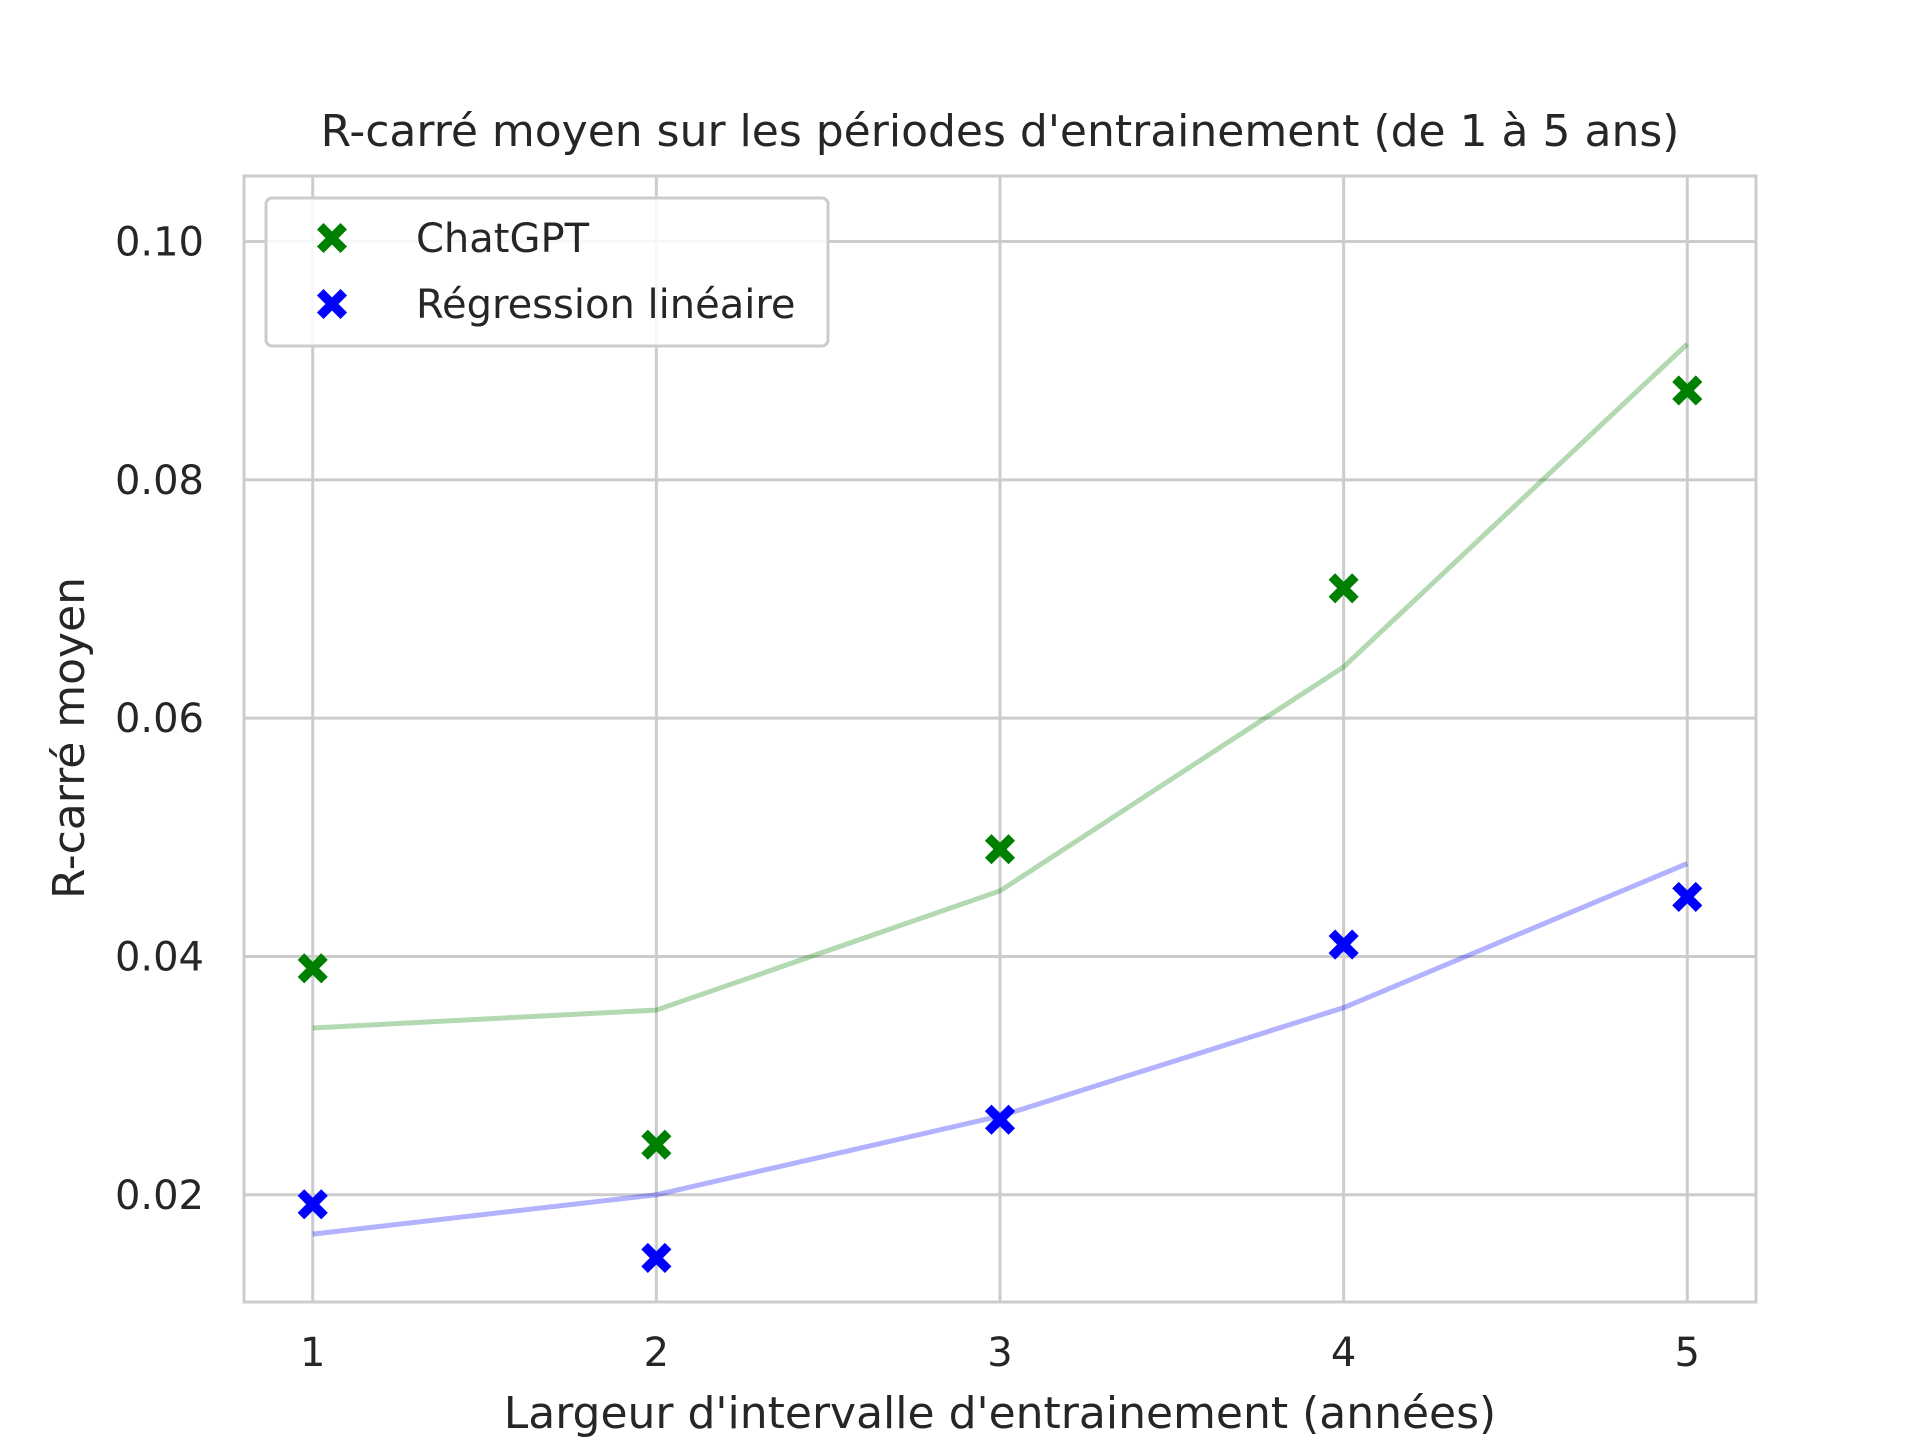 This screenshot has height=1445, width=1920. Describe the element at coordinates (1687, 1353) in the screenshot. I see `x-tick-label: 5` at that location.